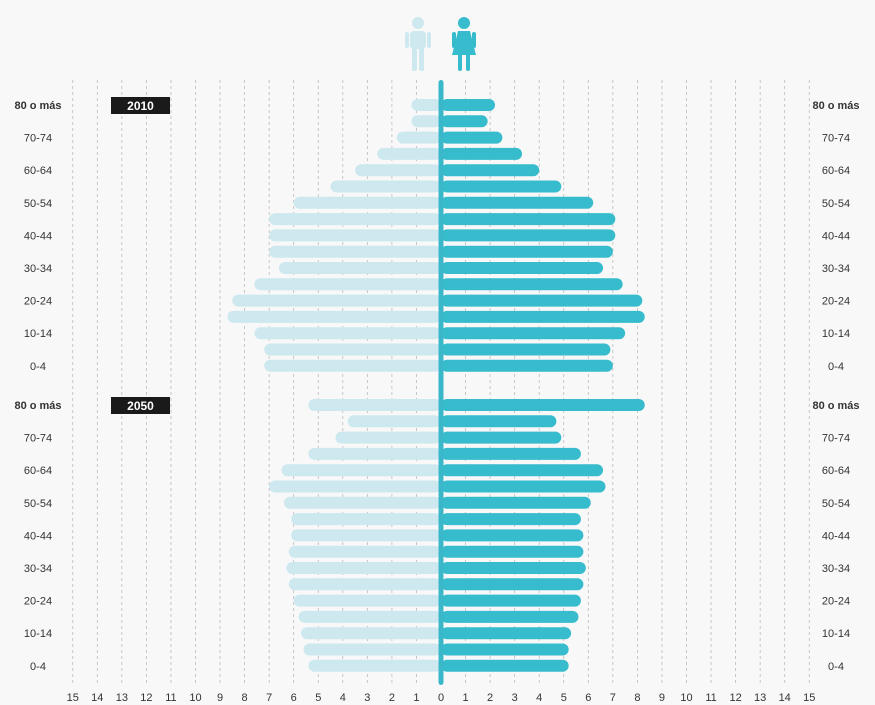 The image size is (875, 705). Describe the element at coordinates (140, 106) in the screenshot. I see `year-badge-label: 2010` at that location.